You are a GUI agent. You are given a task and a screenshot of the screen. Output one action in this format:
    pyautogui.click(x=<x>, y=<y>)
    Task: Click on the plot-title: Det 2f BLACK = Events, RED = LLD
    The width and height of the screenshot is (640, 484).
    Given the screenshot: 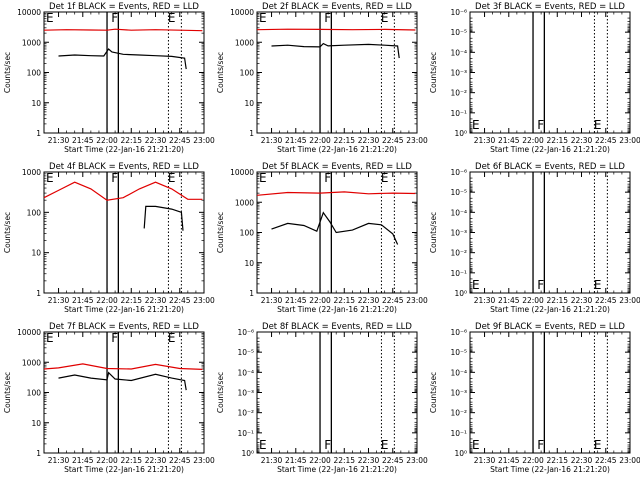 What is the action you would take?
    pyautogui.click(x=337, y=7)
    